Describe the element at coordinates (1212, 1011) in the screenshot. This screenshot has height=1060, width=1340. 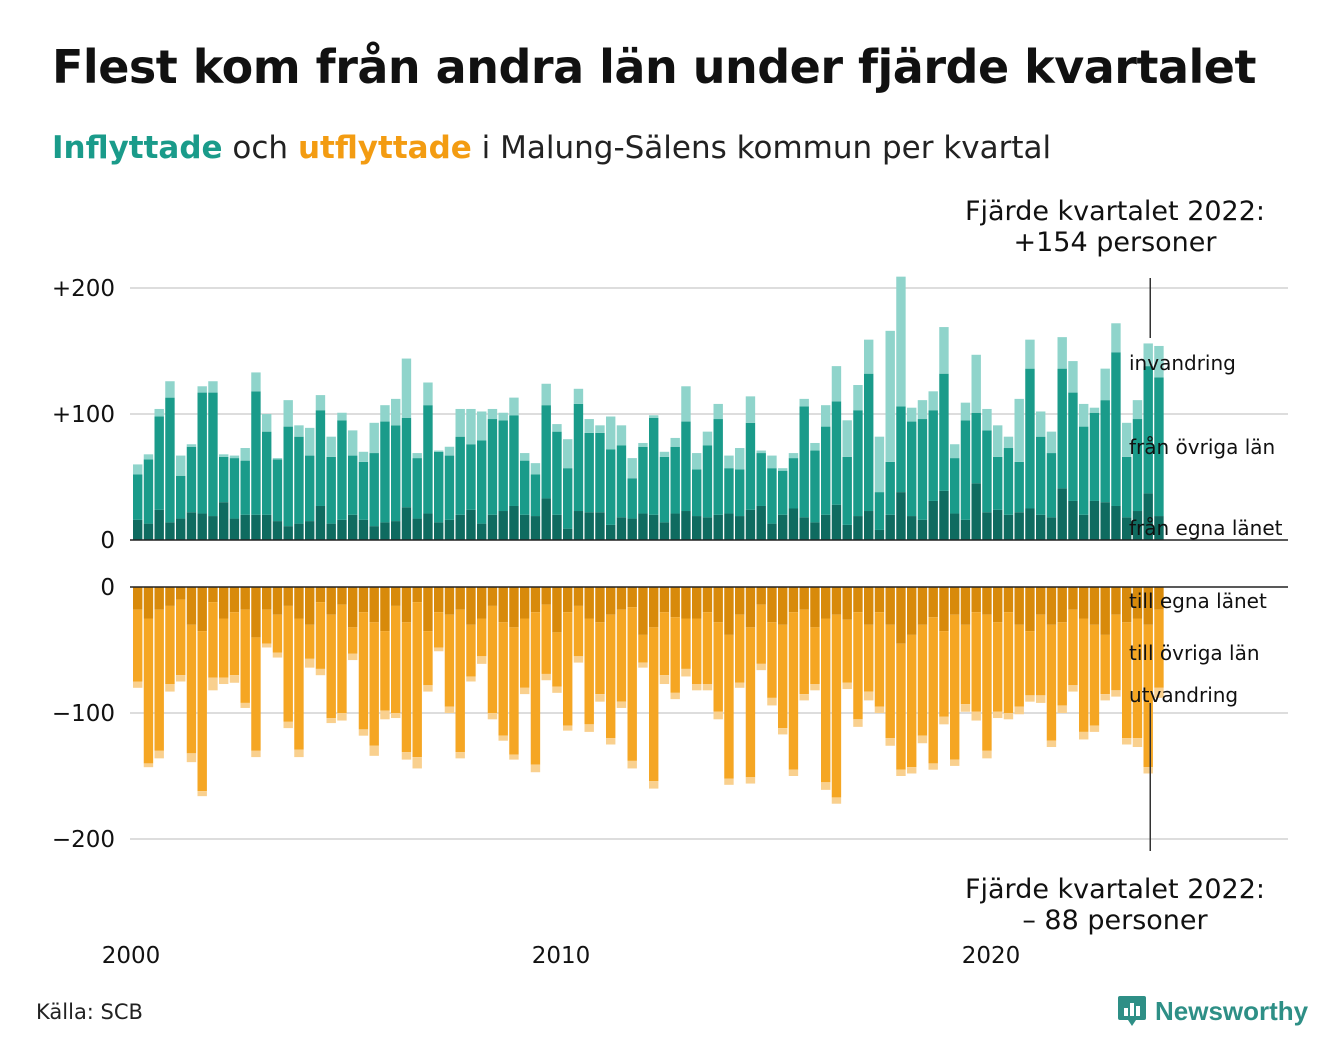
I see `newsworthy-logo: Newsworthy` at that location.